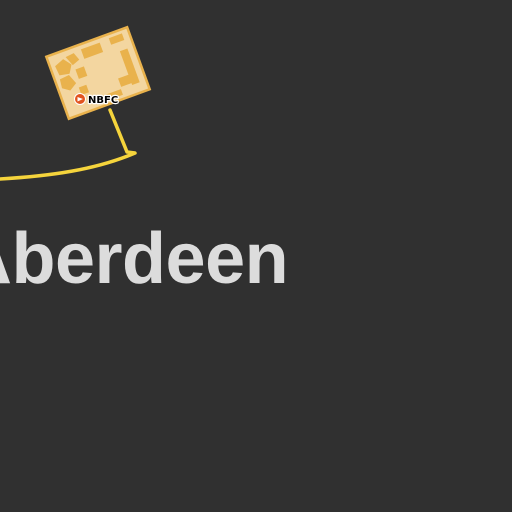  What do you see at coordinates (97, 68) in the screenshot?
I see `venue-buildings` at bounding box center [97, 68].